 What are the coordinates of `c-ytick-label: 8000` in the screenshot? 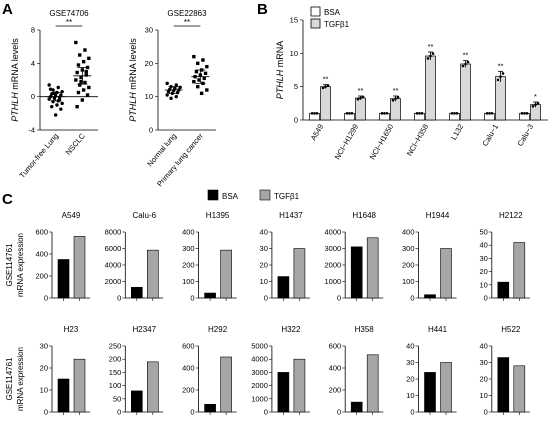 It's located at (113, 232).